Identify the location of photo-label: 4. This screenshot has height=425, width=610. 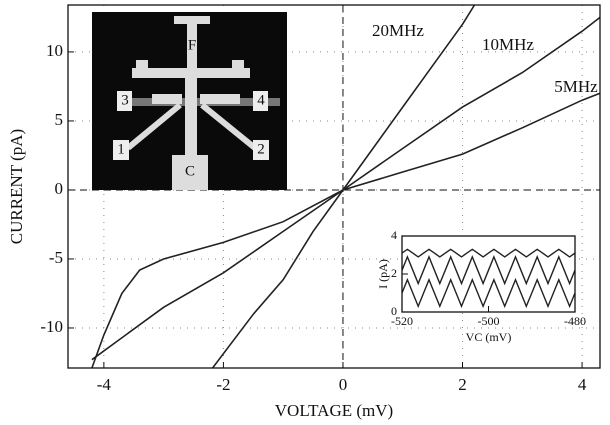
(261, 100).